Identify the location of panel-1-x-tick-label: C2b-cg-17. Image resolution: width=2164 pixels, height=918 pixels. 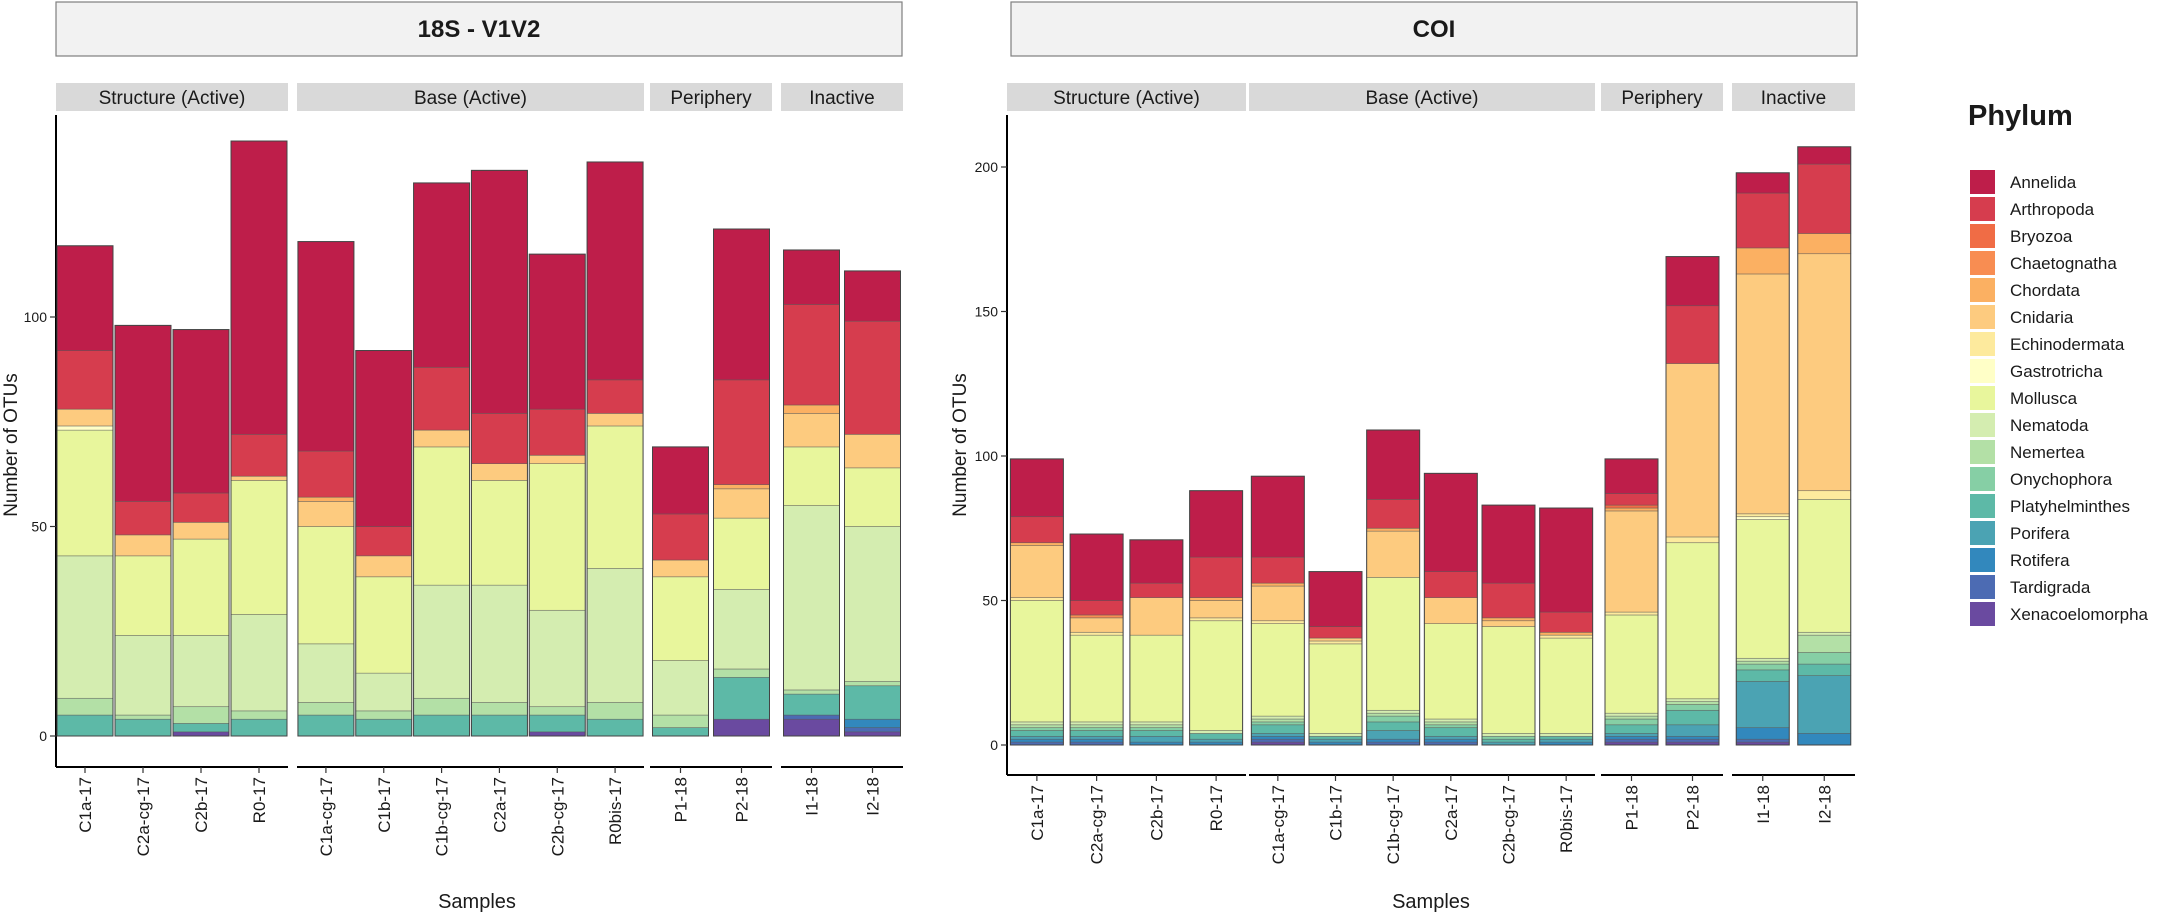
(557, 816).